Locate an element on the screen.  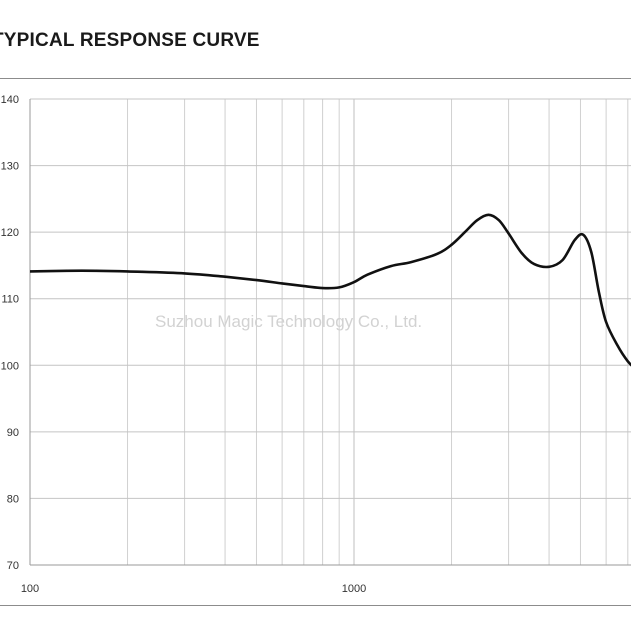
y-tick-label: 120 is located at coordinates (10, 233).